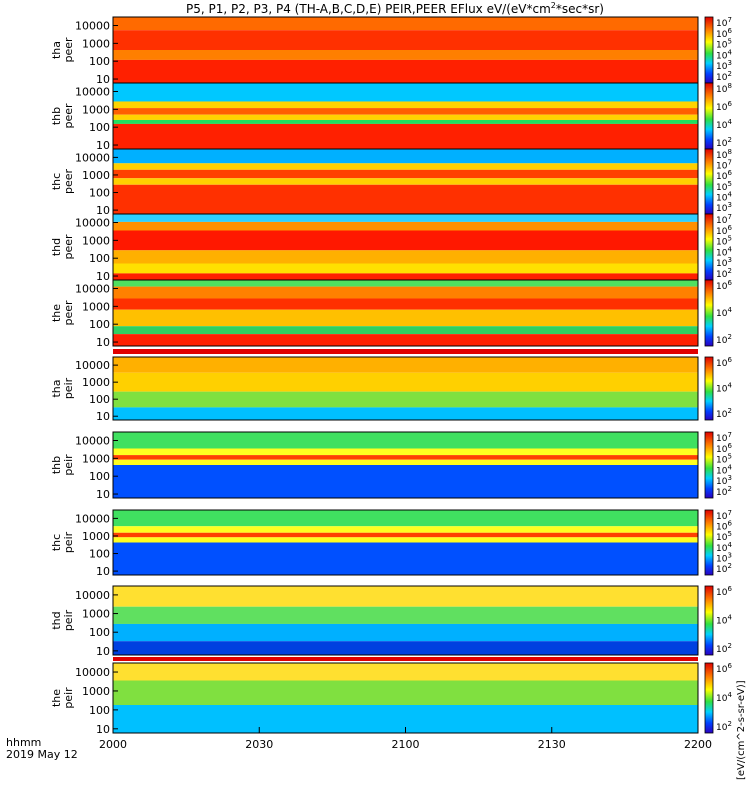  I want to click on x-tick-label: 2030, so click(259, 744).